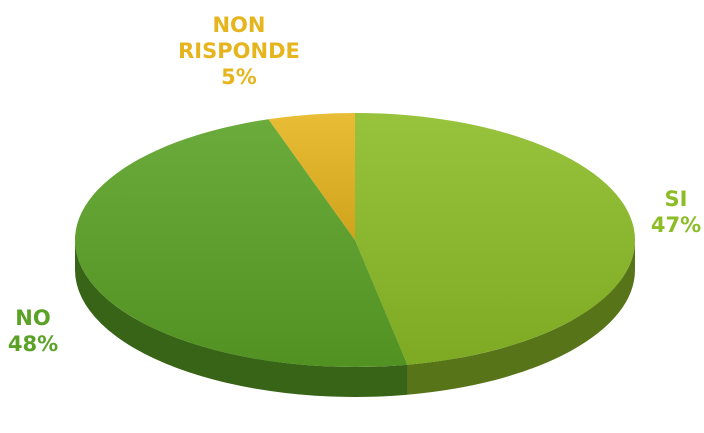 This screenshot has width=704, height=433. What do you see at coordinates (238, 25) in the screenshot?
I see `slice-label-name: NON` at bounding box center [238, 25].